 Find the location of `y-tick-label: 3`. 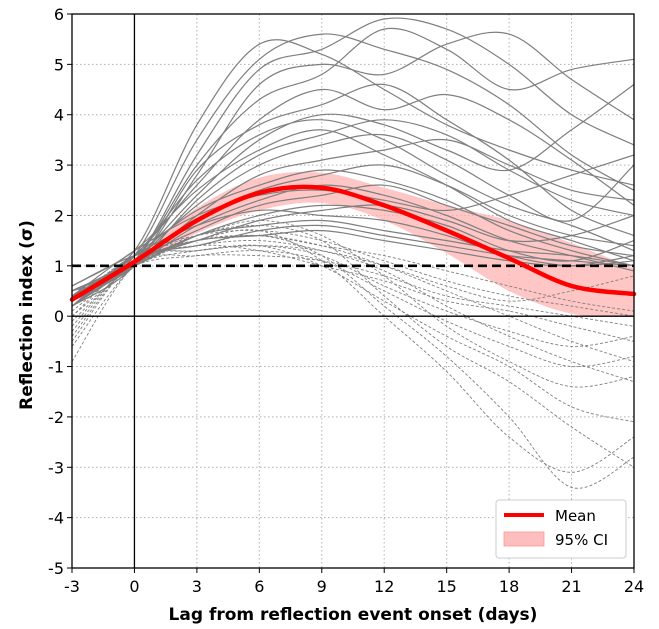

y-tick-label: 3 is located at coordinates (59, 165).